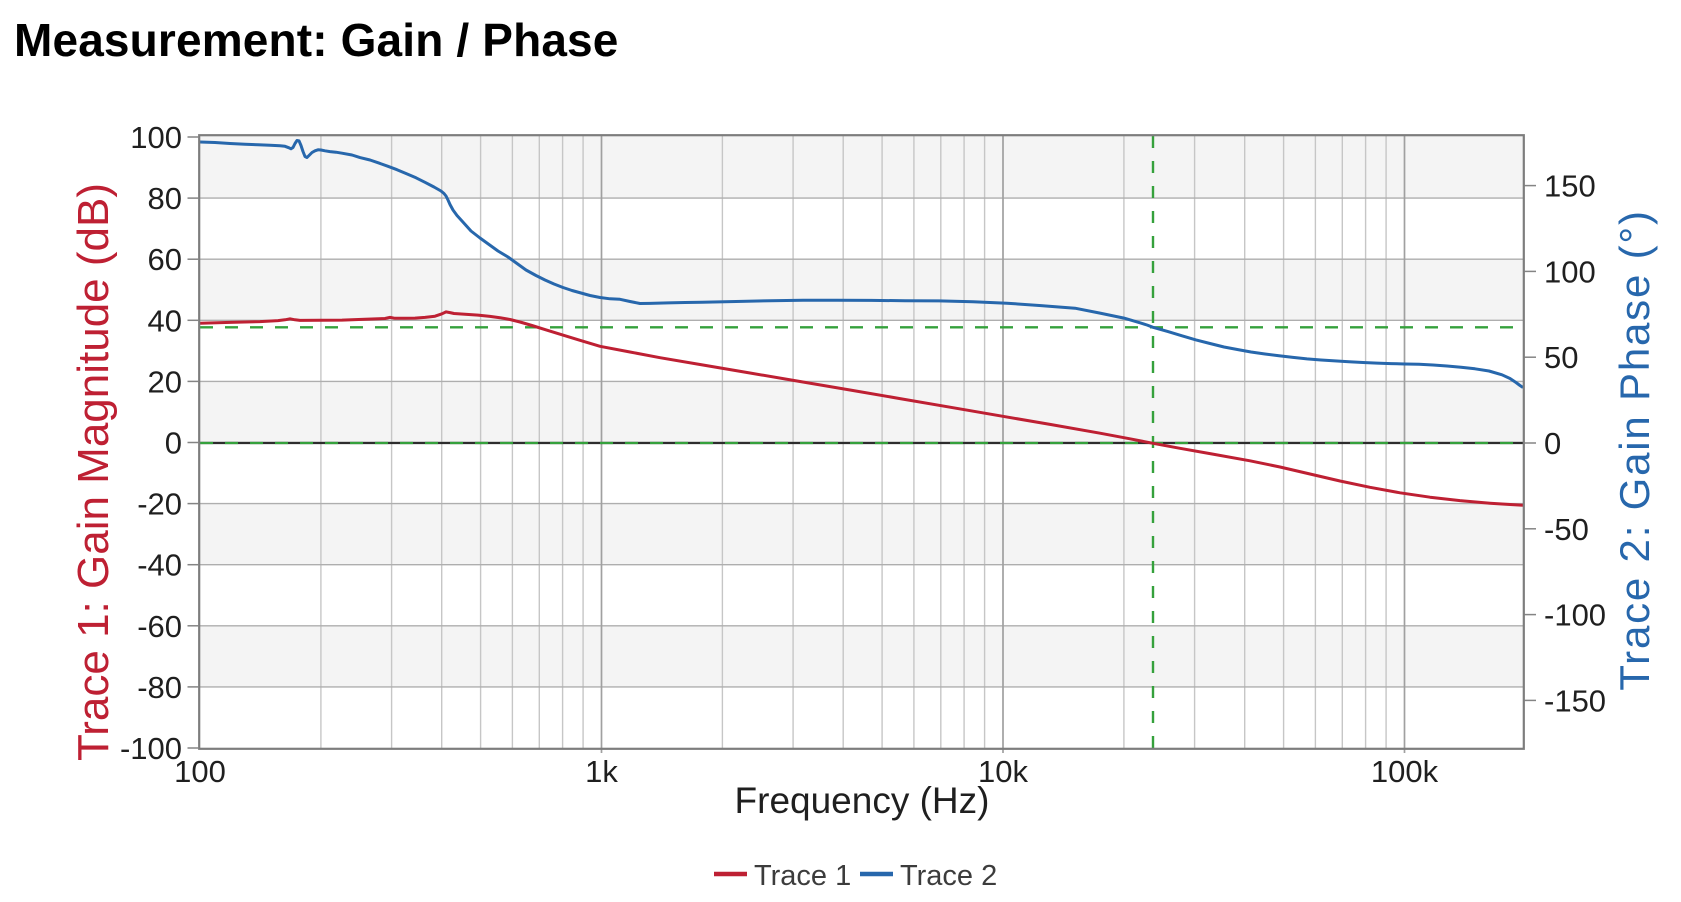 This screenshot has width=1681, height=902. I want to click on svg-text: Frequency (Hz), so click(862, 800).